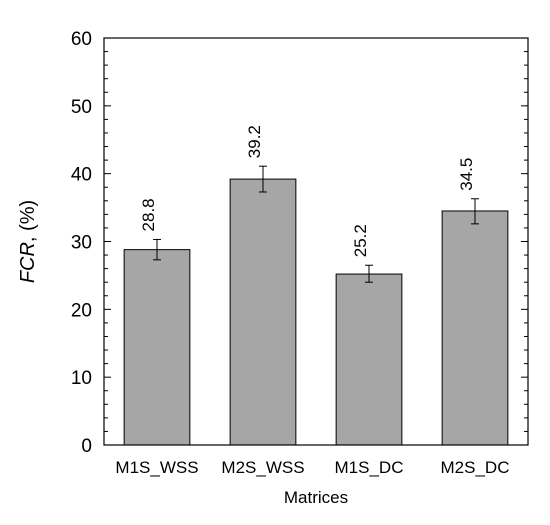 Image resolution: width=550 pixels, height=525 pixels. Describe the element at coordinates (28, 262) in the screenshot. I see `y-axis-title-variable: FCR` at that location.